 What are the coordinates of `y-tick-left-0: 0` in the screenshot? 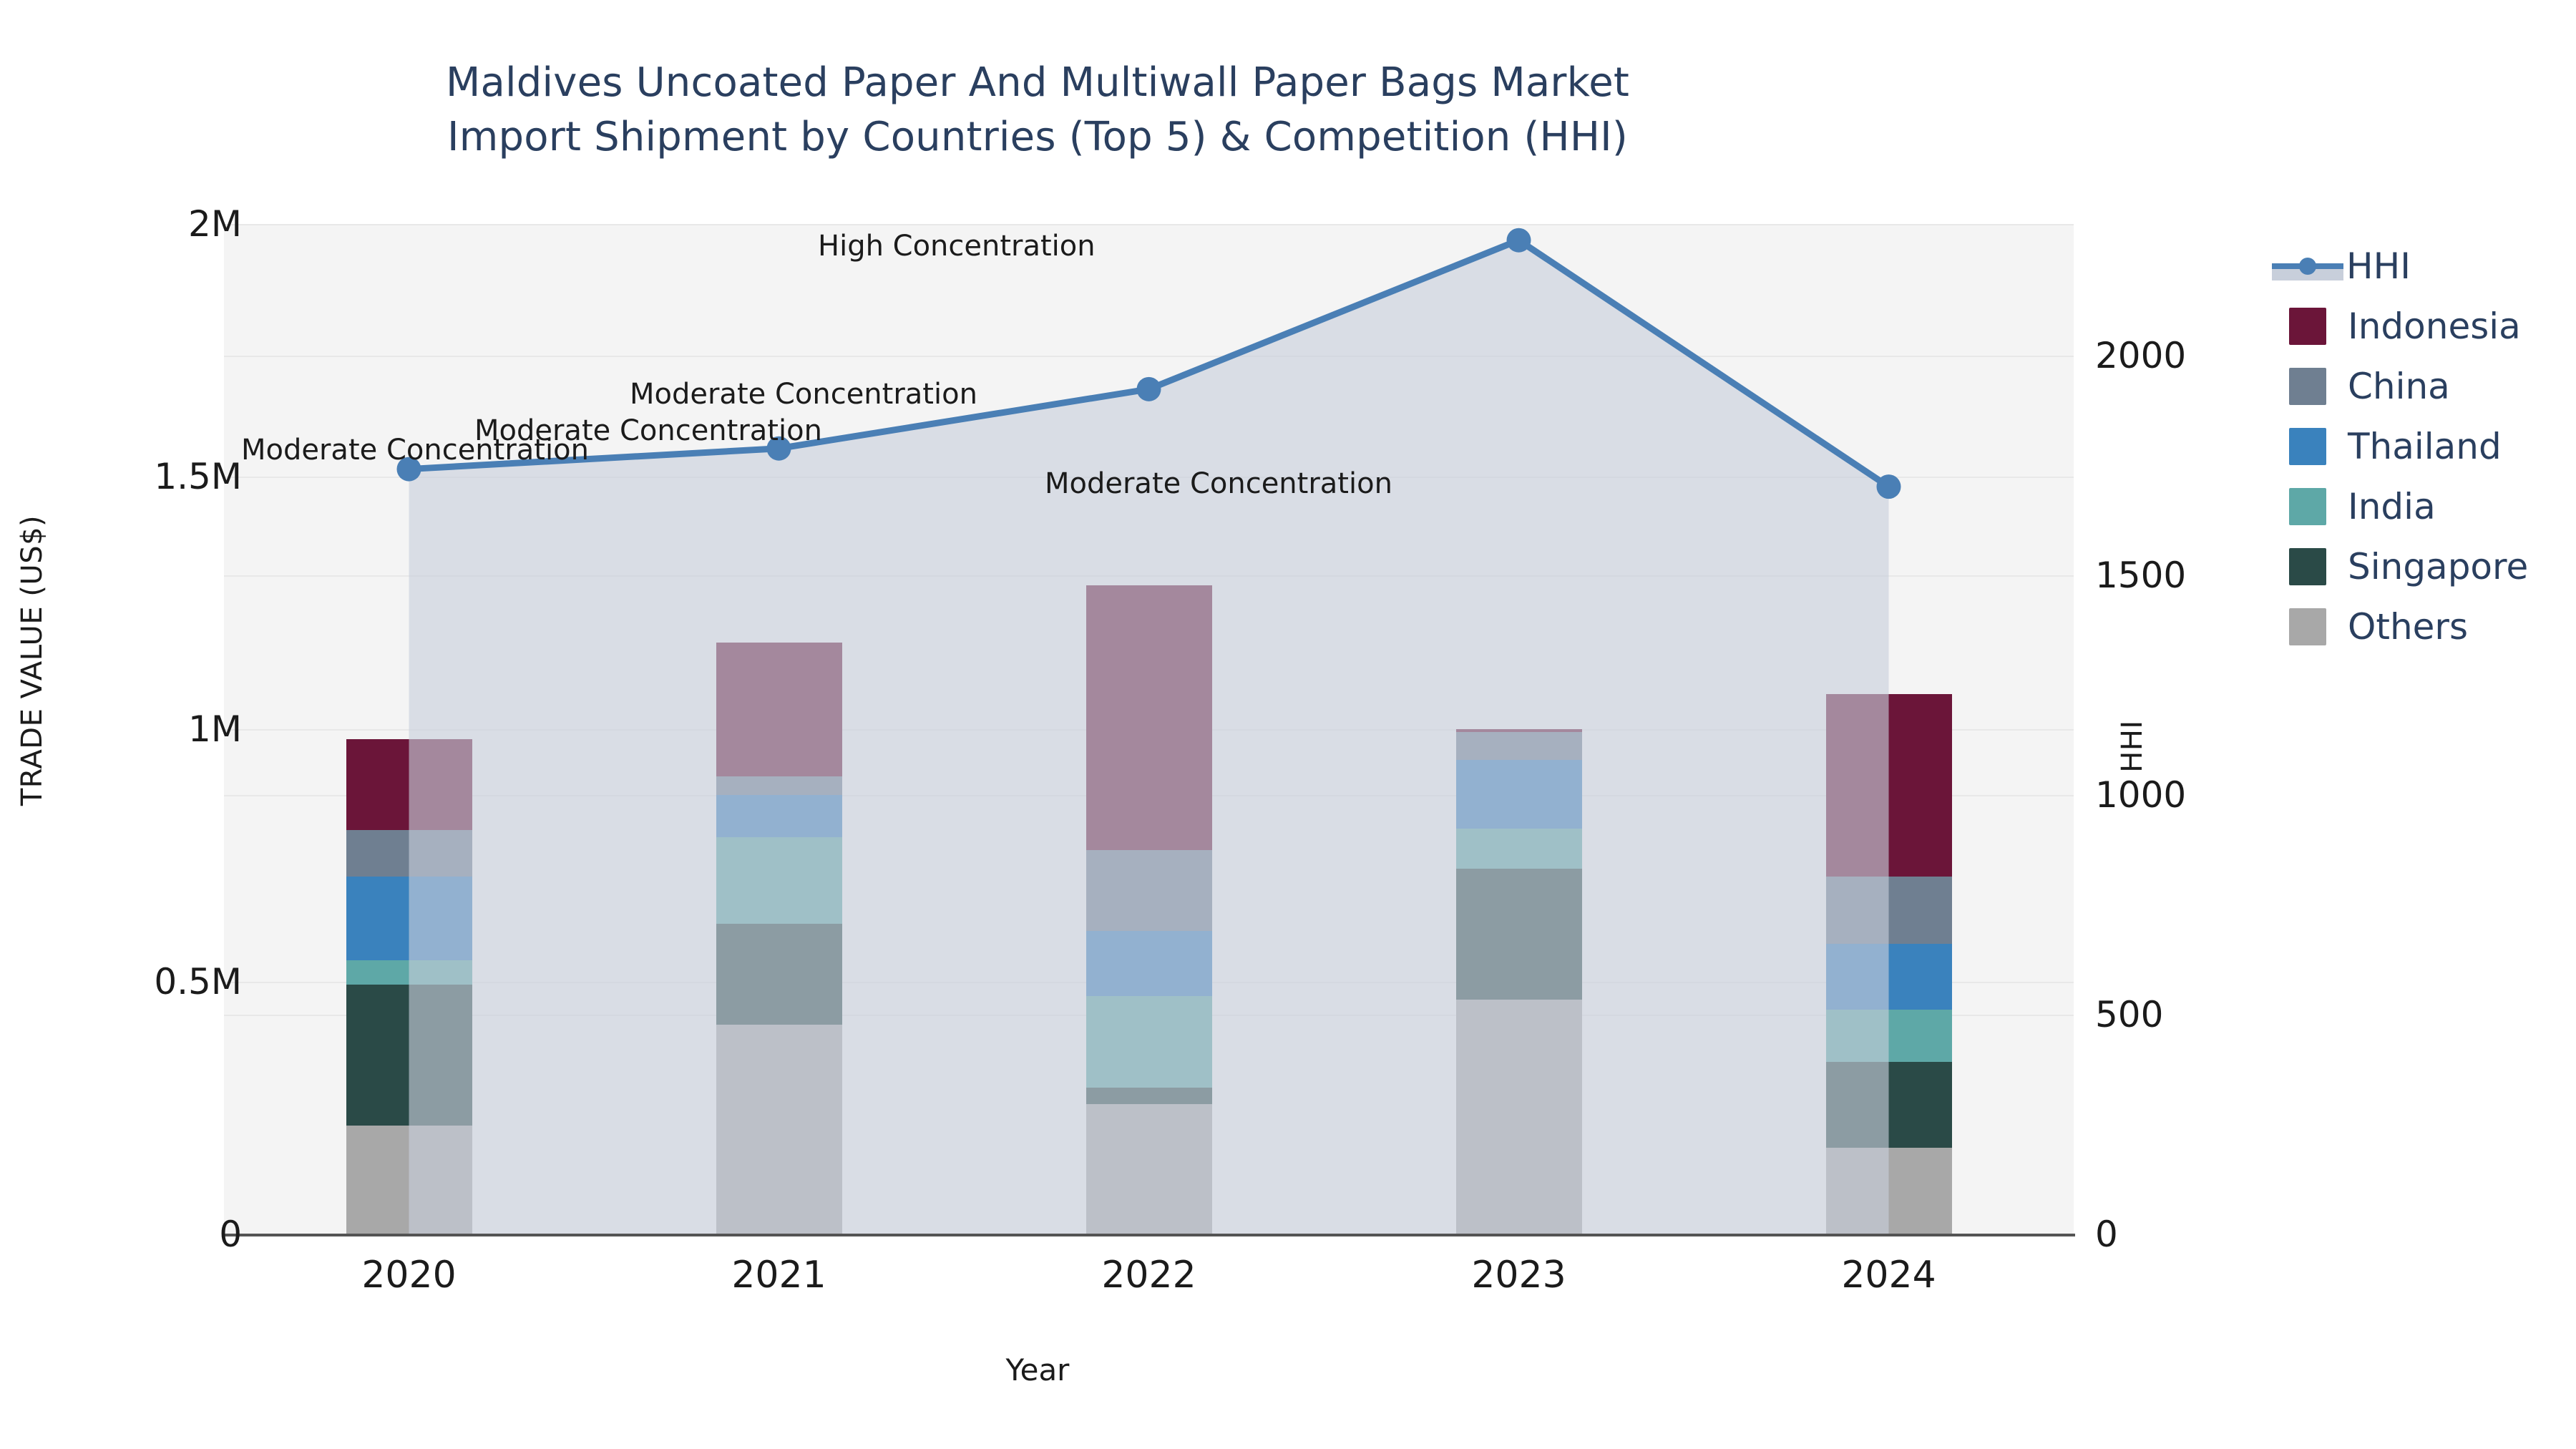 It's located at (230, 1234).